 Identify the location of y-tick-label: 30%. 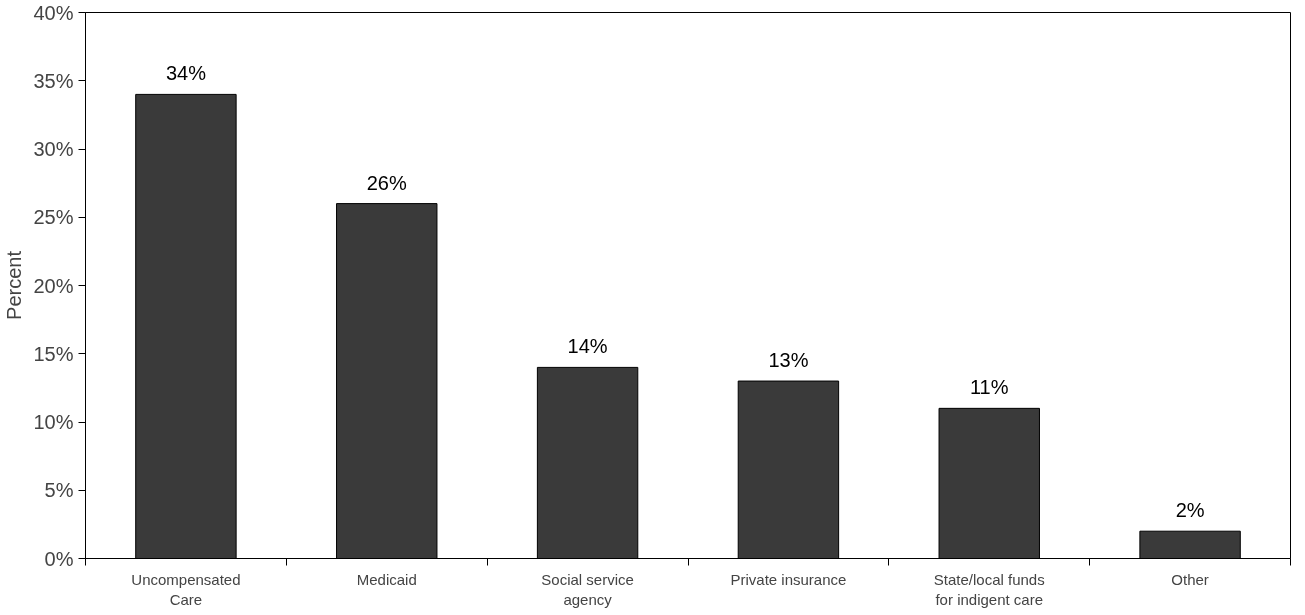
(53, 149).